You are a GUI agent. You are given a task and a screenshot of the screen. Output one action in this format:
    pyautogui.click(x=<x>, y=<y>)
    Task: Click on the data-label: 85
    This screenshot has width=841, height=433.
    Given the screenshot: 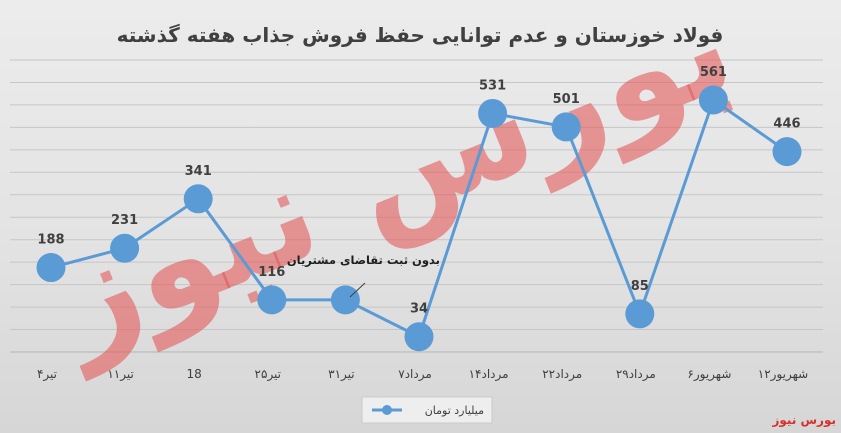 What is the action you would take?
    pyautogui.click(x=640, y=286)
    